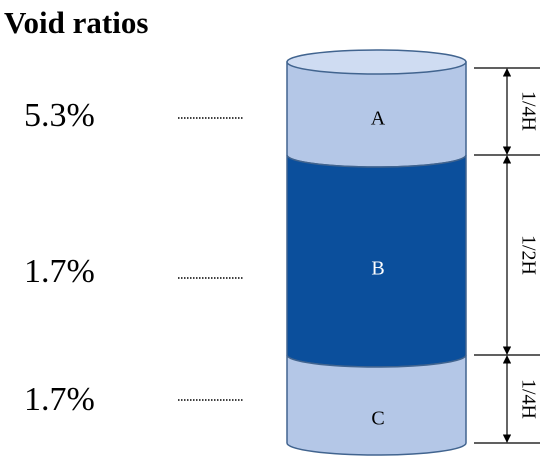  I want to click on dimension-lines, so click(507, 255).